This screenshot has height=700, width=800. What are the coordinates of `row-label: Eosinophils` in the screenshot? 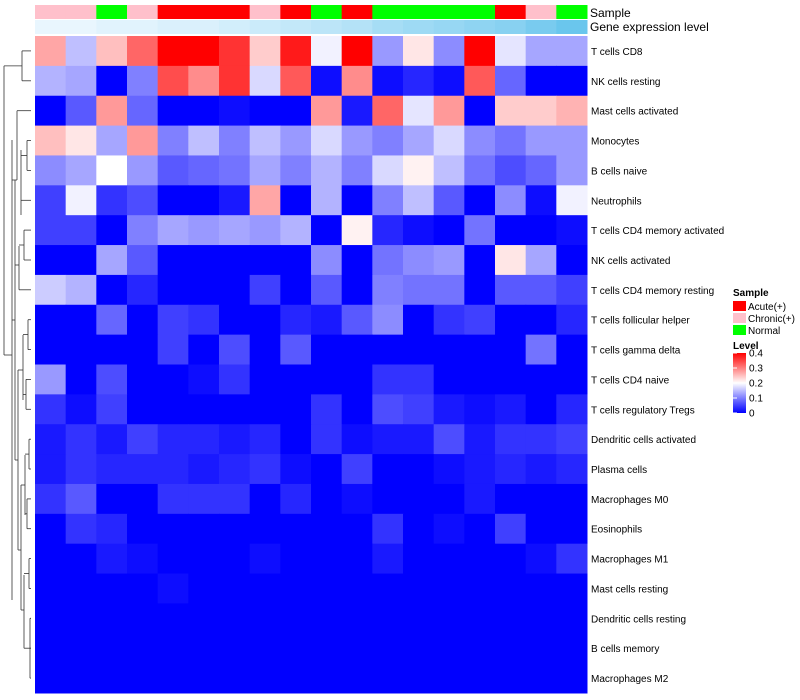 It's located at (616, 530).